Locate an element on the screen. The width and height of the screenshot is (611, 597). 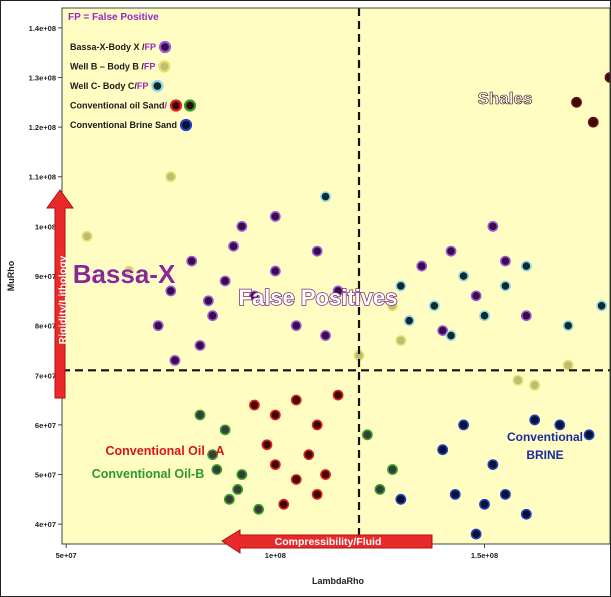
y-tick-label: 7e+07 is located at coordinates (45, 375).